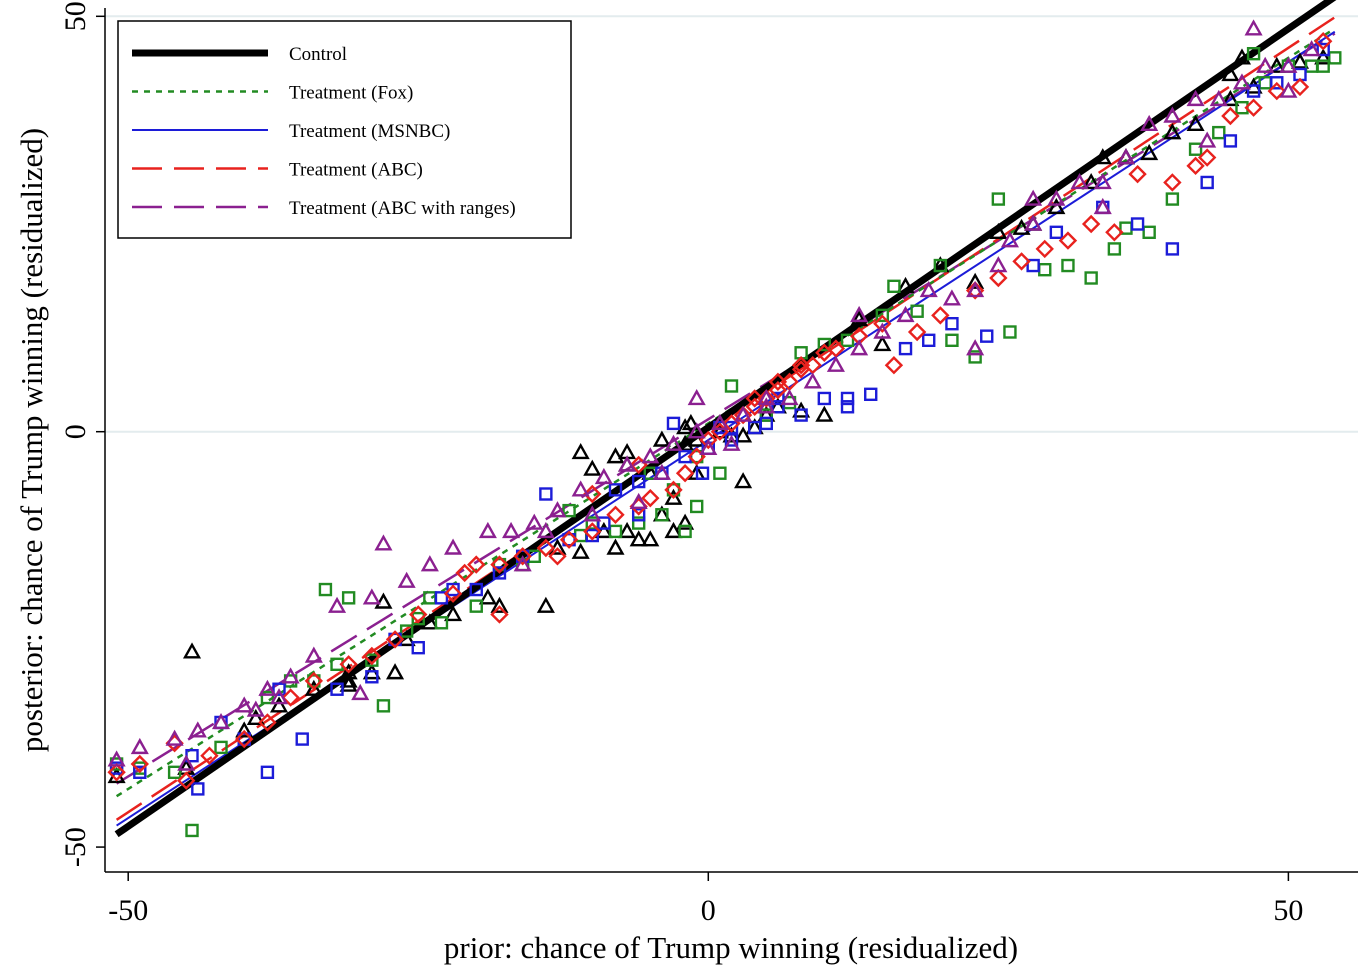  What do you see at coordinates (318, 54) in the screenshot?
I see `legend-label-control: Control` at bounding box center [318, 54].